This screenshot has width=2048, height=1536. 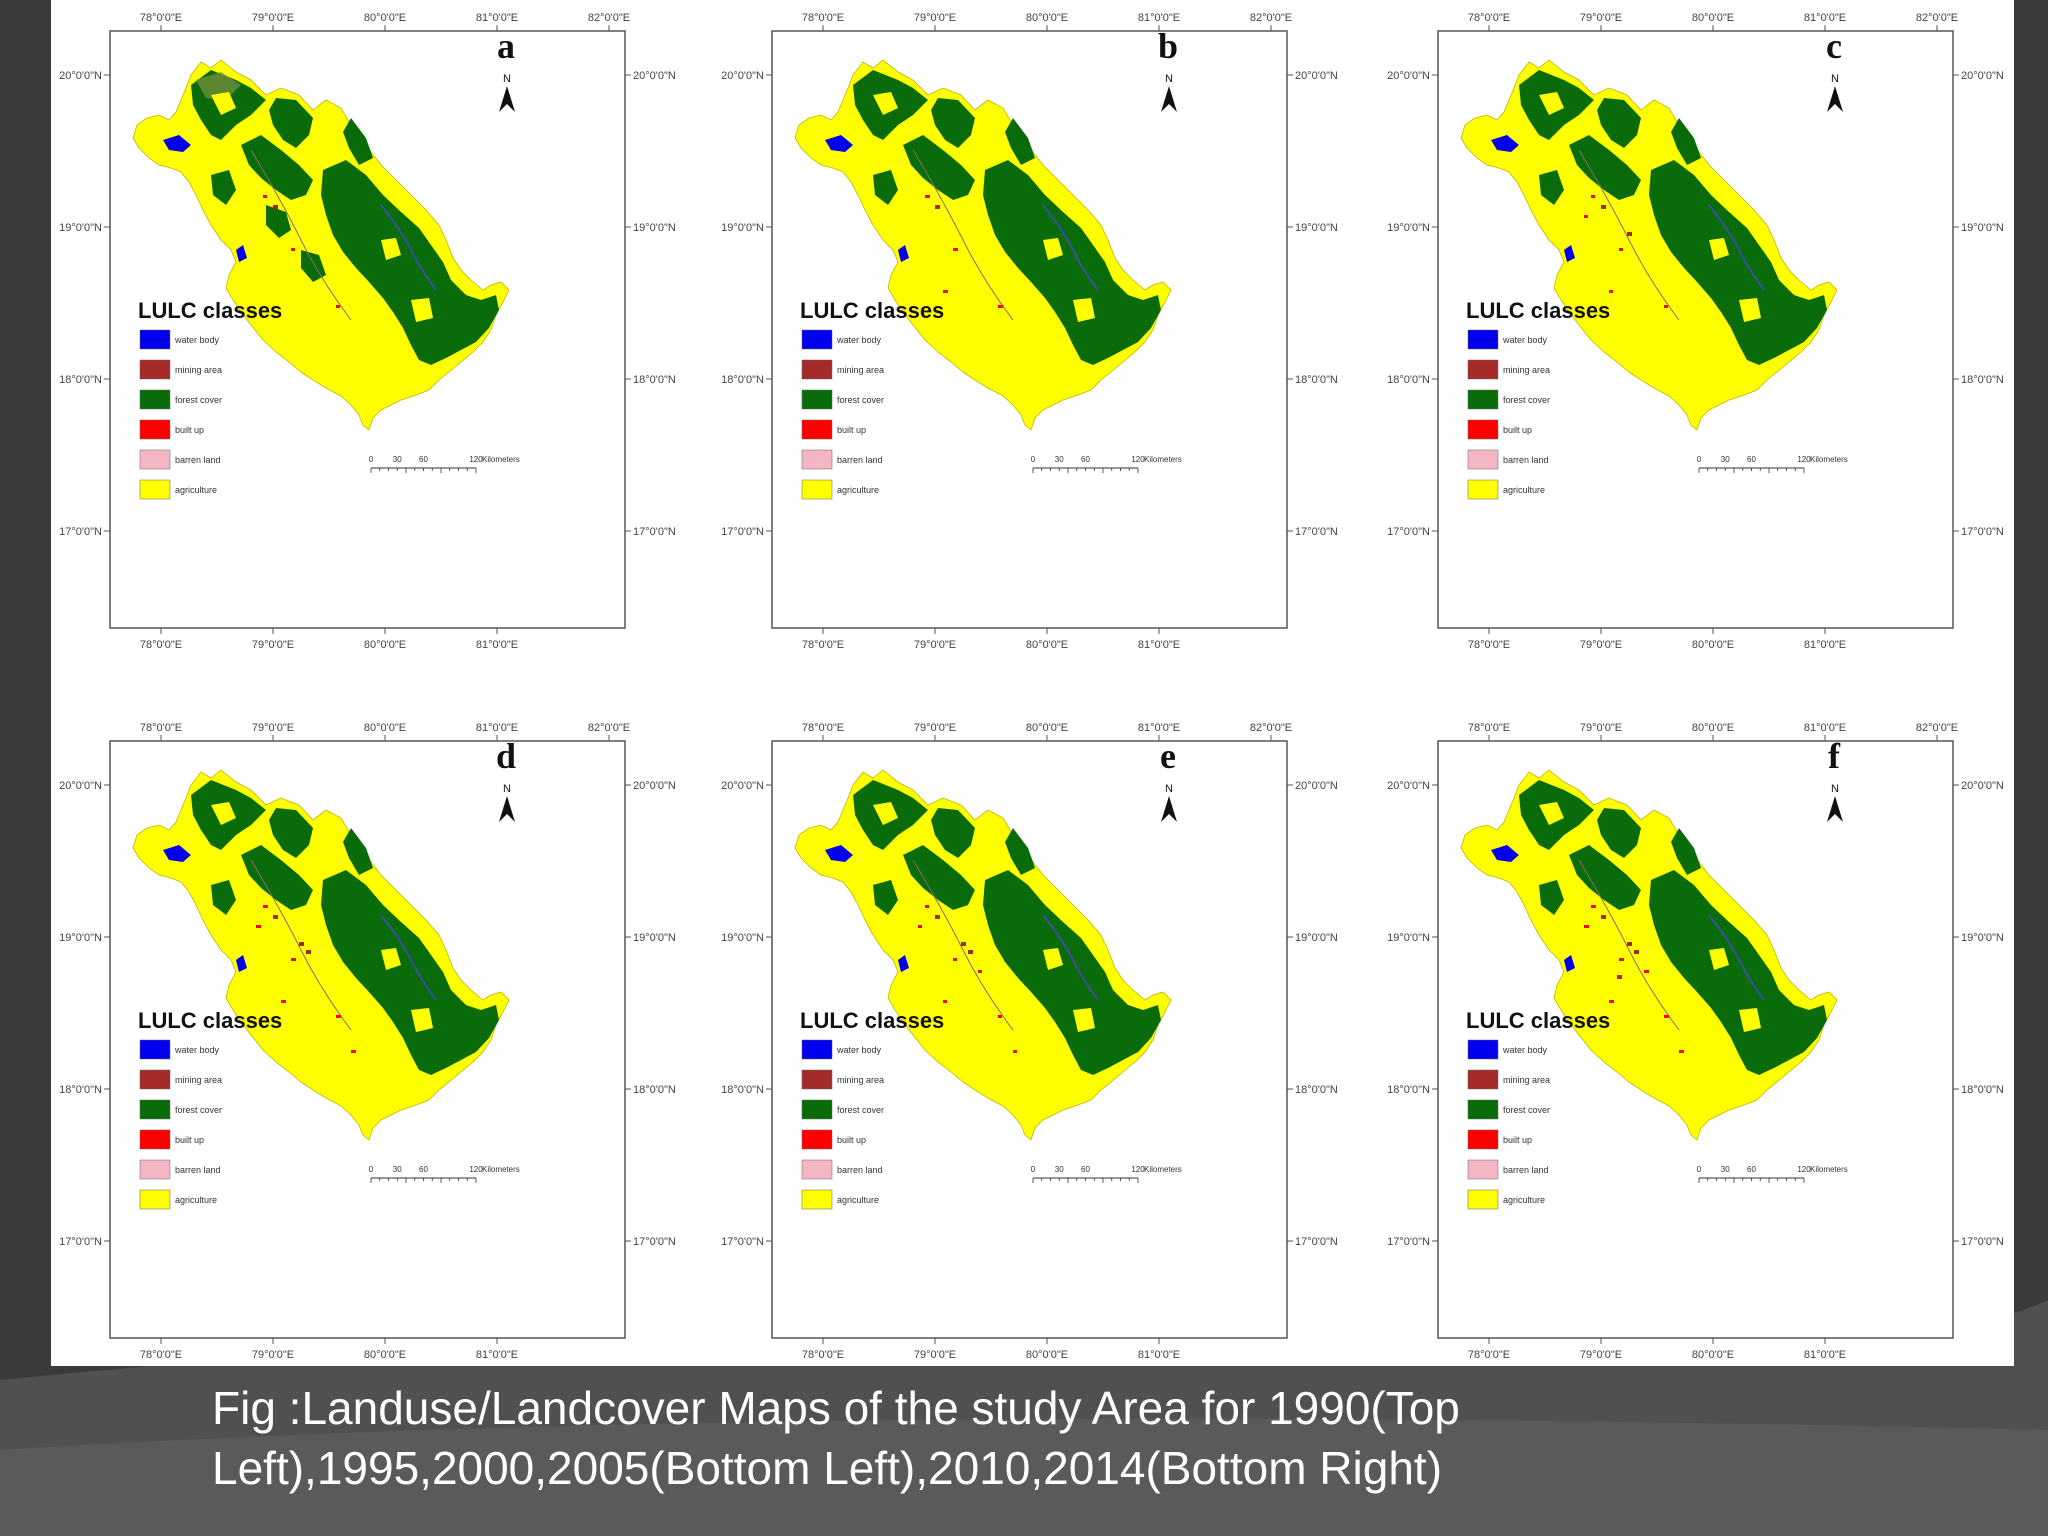 I want to click on panel-letter: a, so click(x=506, y=46).